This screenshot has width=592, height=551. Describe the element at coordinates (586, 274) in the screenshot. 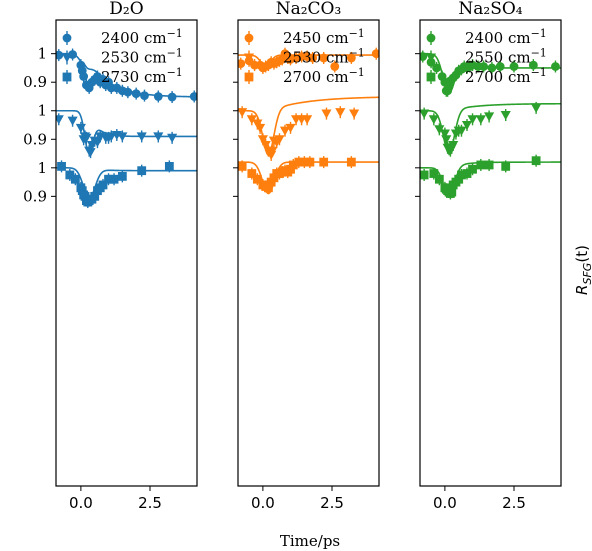

I see `y-axis-label-sub: SFG` at that location.